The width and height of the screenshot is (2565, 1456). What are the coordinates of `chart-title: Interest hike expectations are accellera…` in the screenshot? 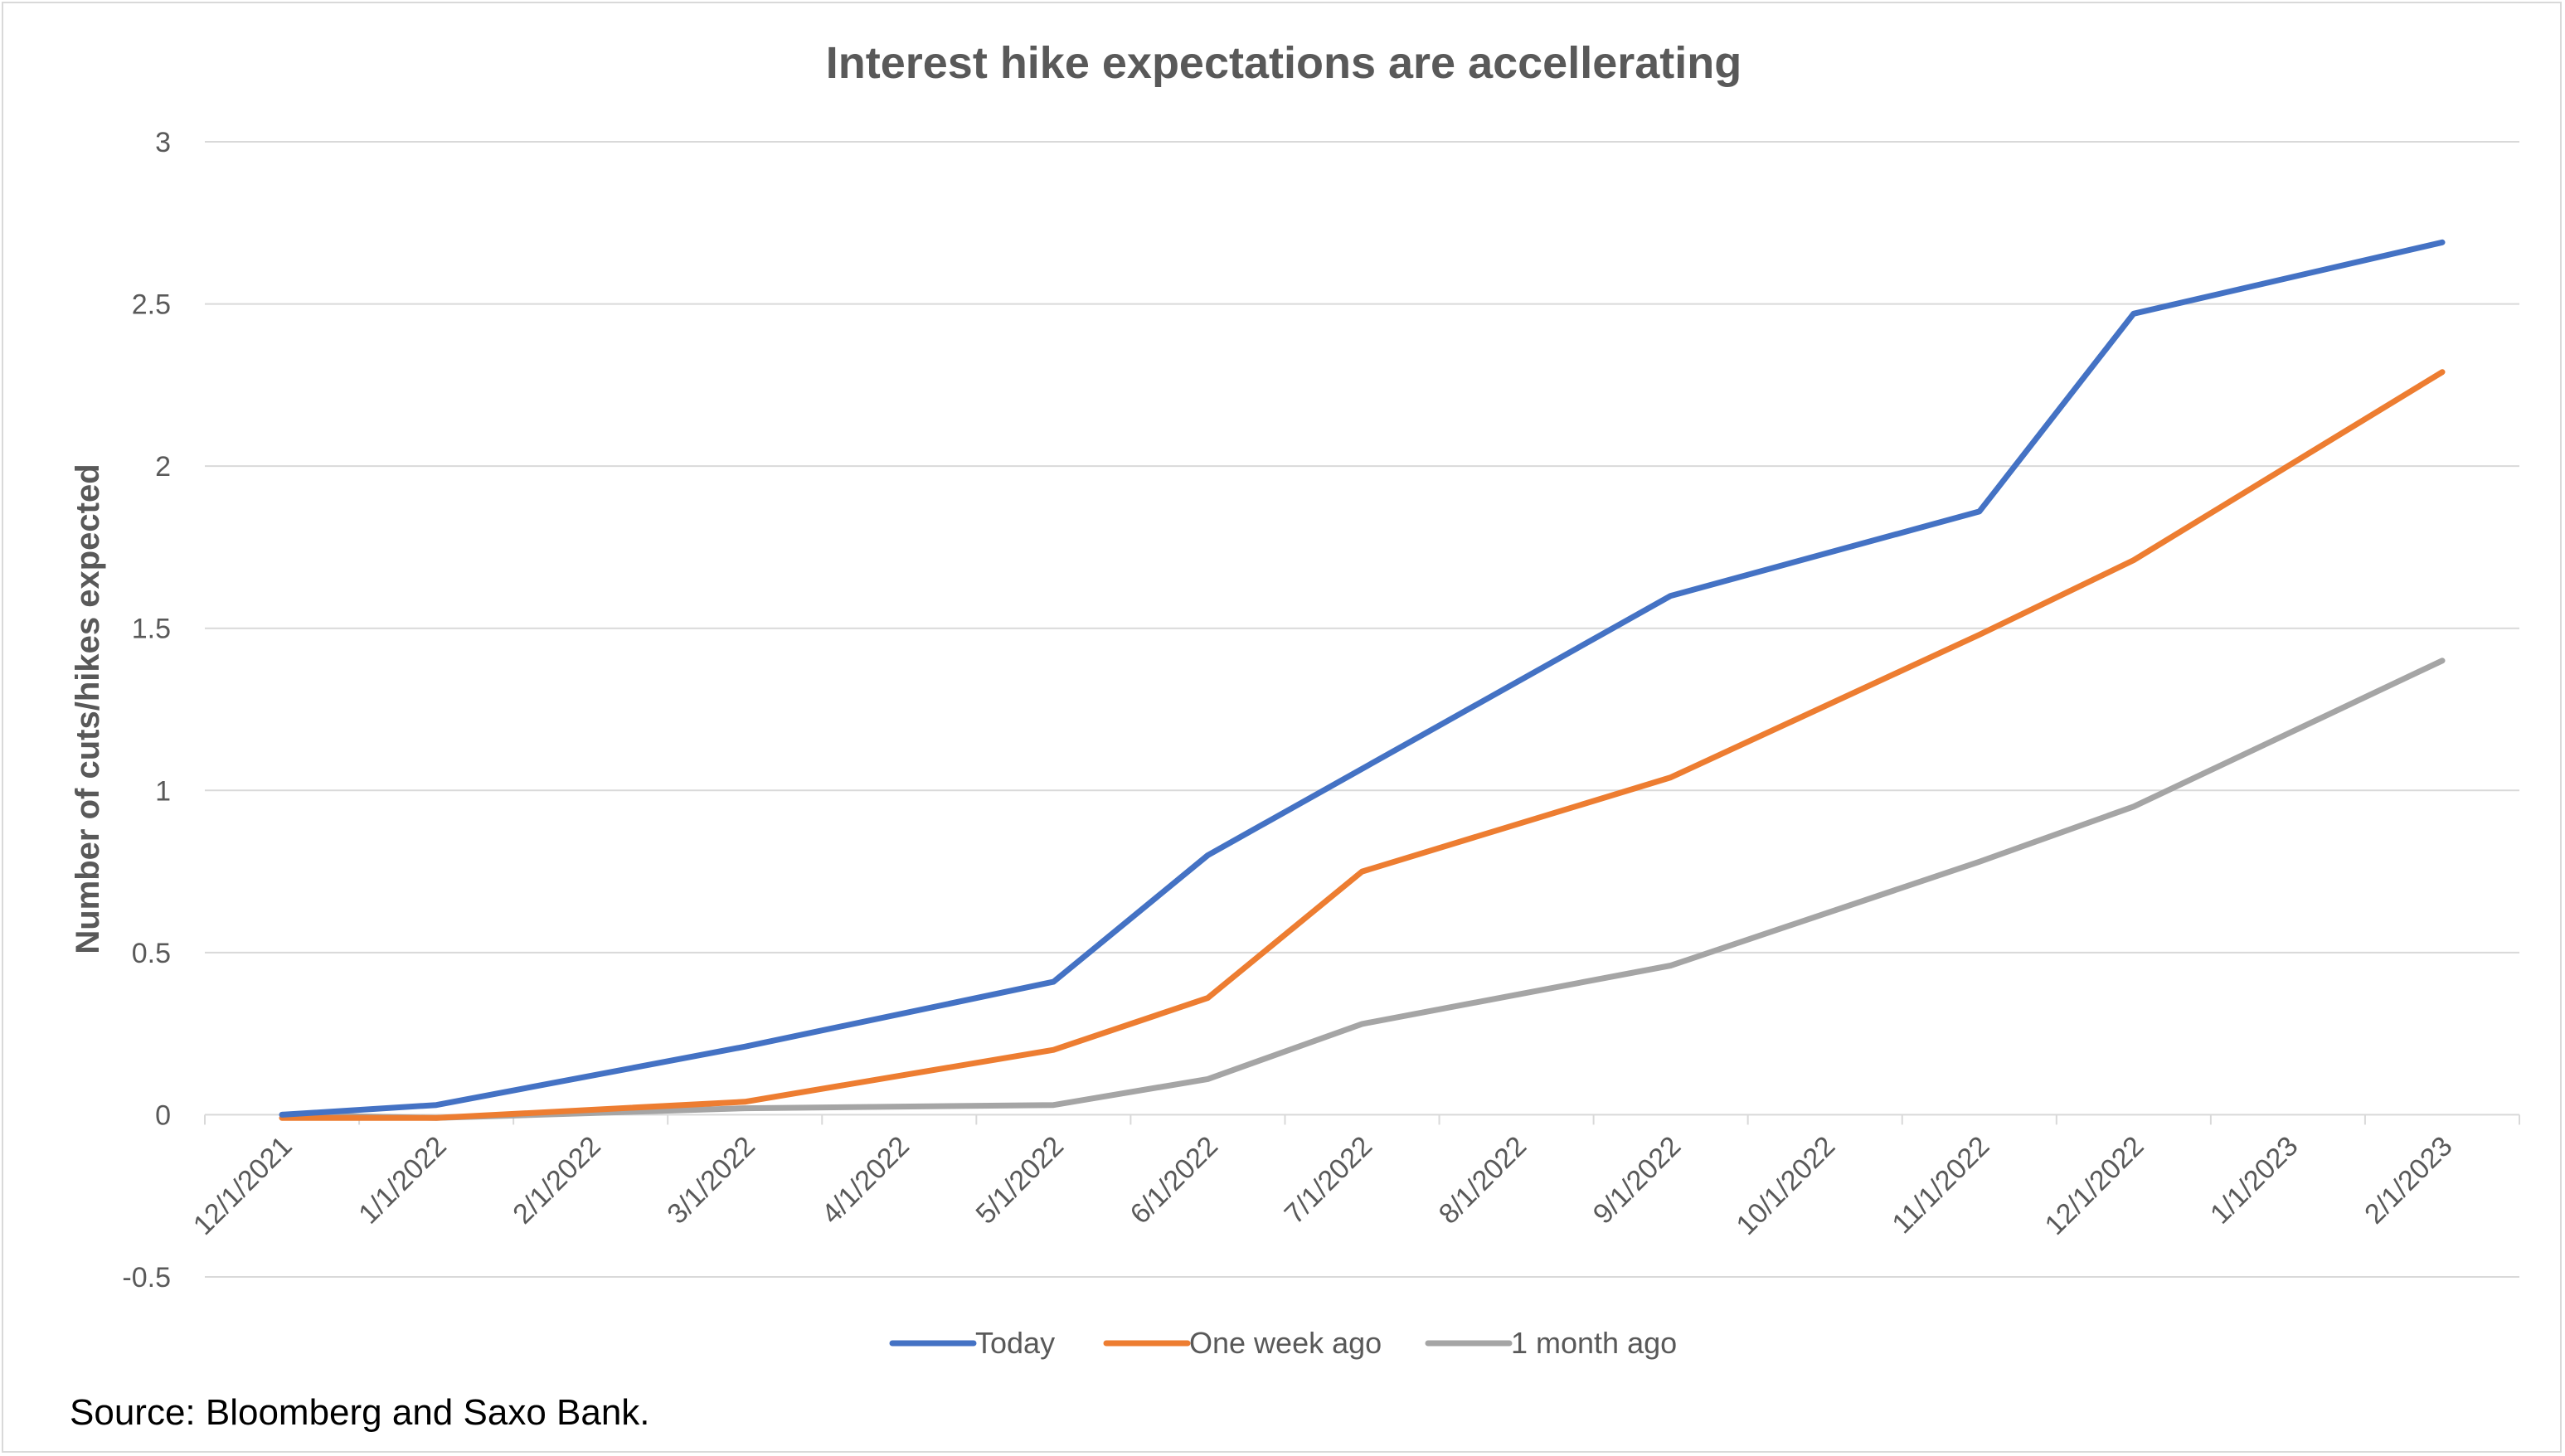 It's located at (1284, 63).